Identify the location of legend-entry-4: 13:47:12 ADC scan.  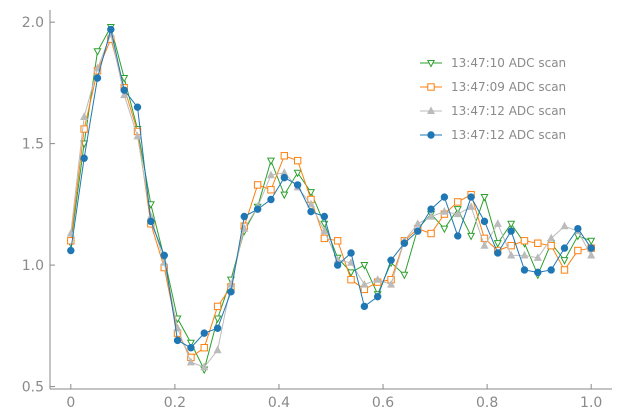
(493, 135).